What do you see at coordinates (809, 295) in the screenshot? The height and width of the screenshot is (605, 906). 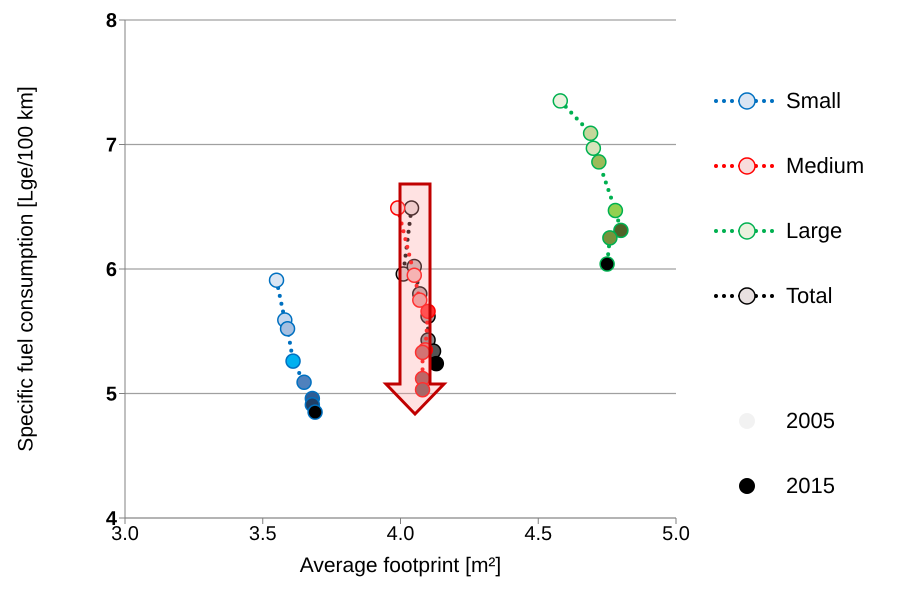 I see `legend-label: Total` at bounding box center [809, 295].